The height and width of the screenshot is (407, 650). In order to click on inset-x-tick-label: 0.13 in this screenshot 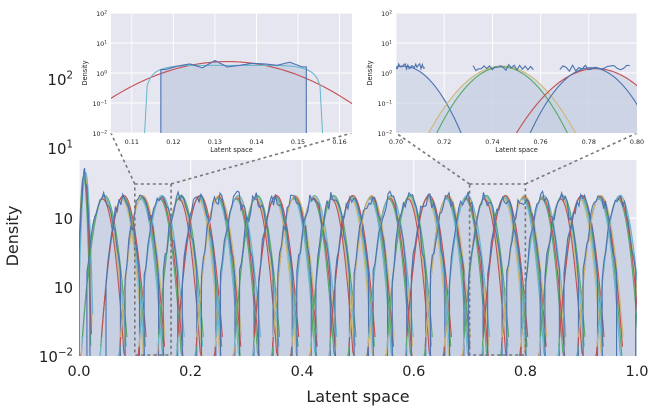, I will do `click(215, 142)`.